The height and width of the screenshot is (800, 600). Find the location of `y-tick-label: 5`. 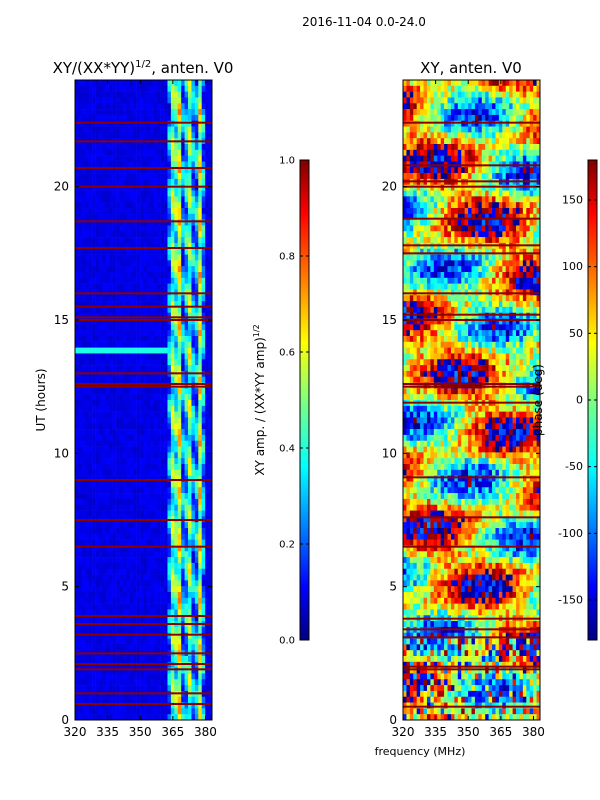

y-tick-label: 5 is located at coordinates (65, 587).